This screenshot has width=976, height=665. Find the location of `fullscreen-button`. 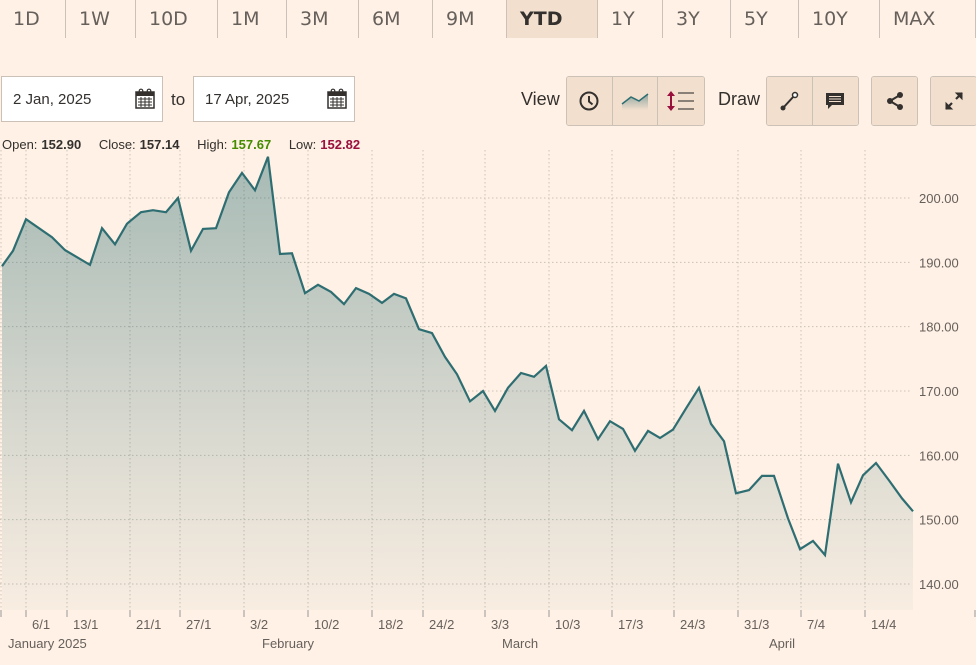

fullscreen-button is located at coordinates (953, 101).